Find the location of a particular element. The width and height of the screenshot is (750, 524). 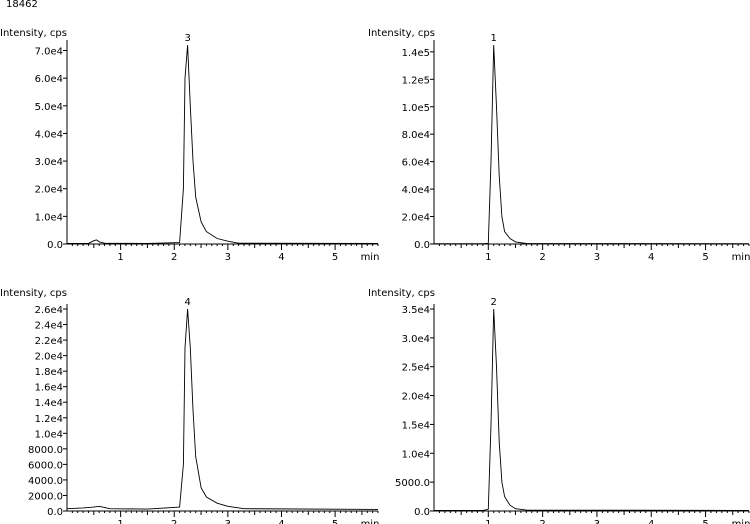

y-tick-label: 5.0e4 is located at coordinates (49, 107).